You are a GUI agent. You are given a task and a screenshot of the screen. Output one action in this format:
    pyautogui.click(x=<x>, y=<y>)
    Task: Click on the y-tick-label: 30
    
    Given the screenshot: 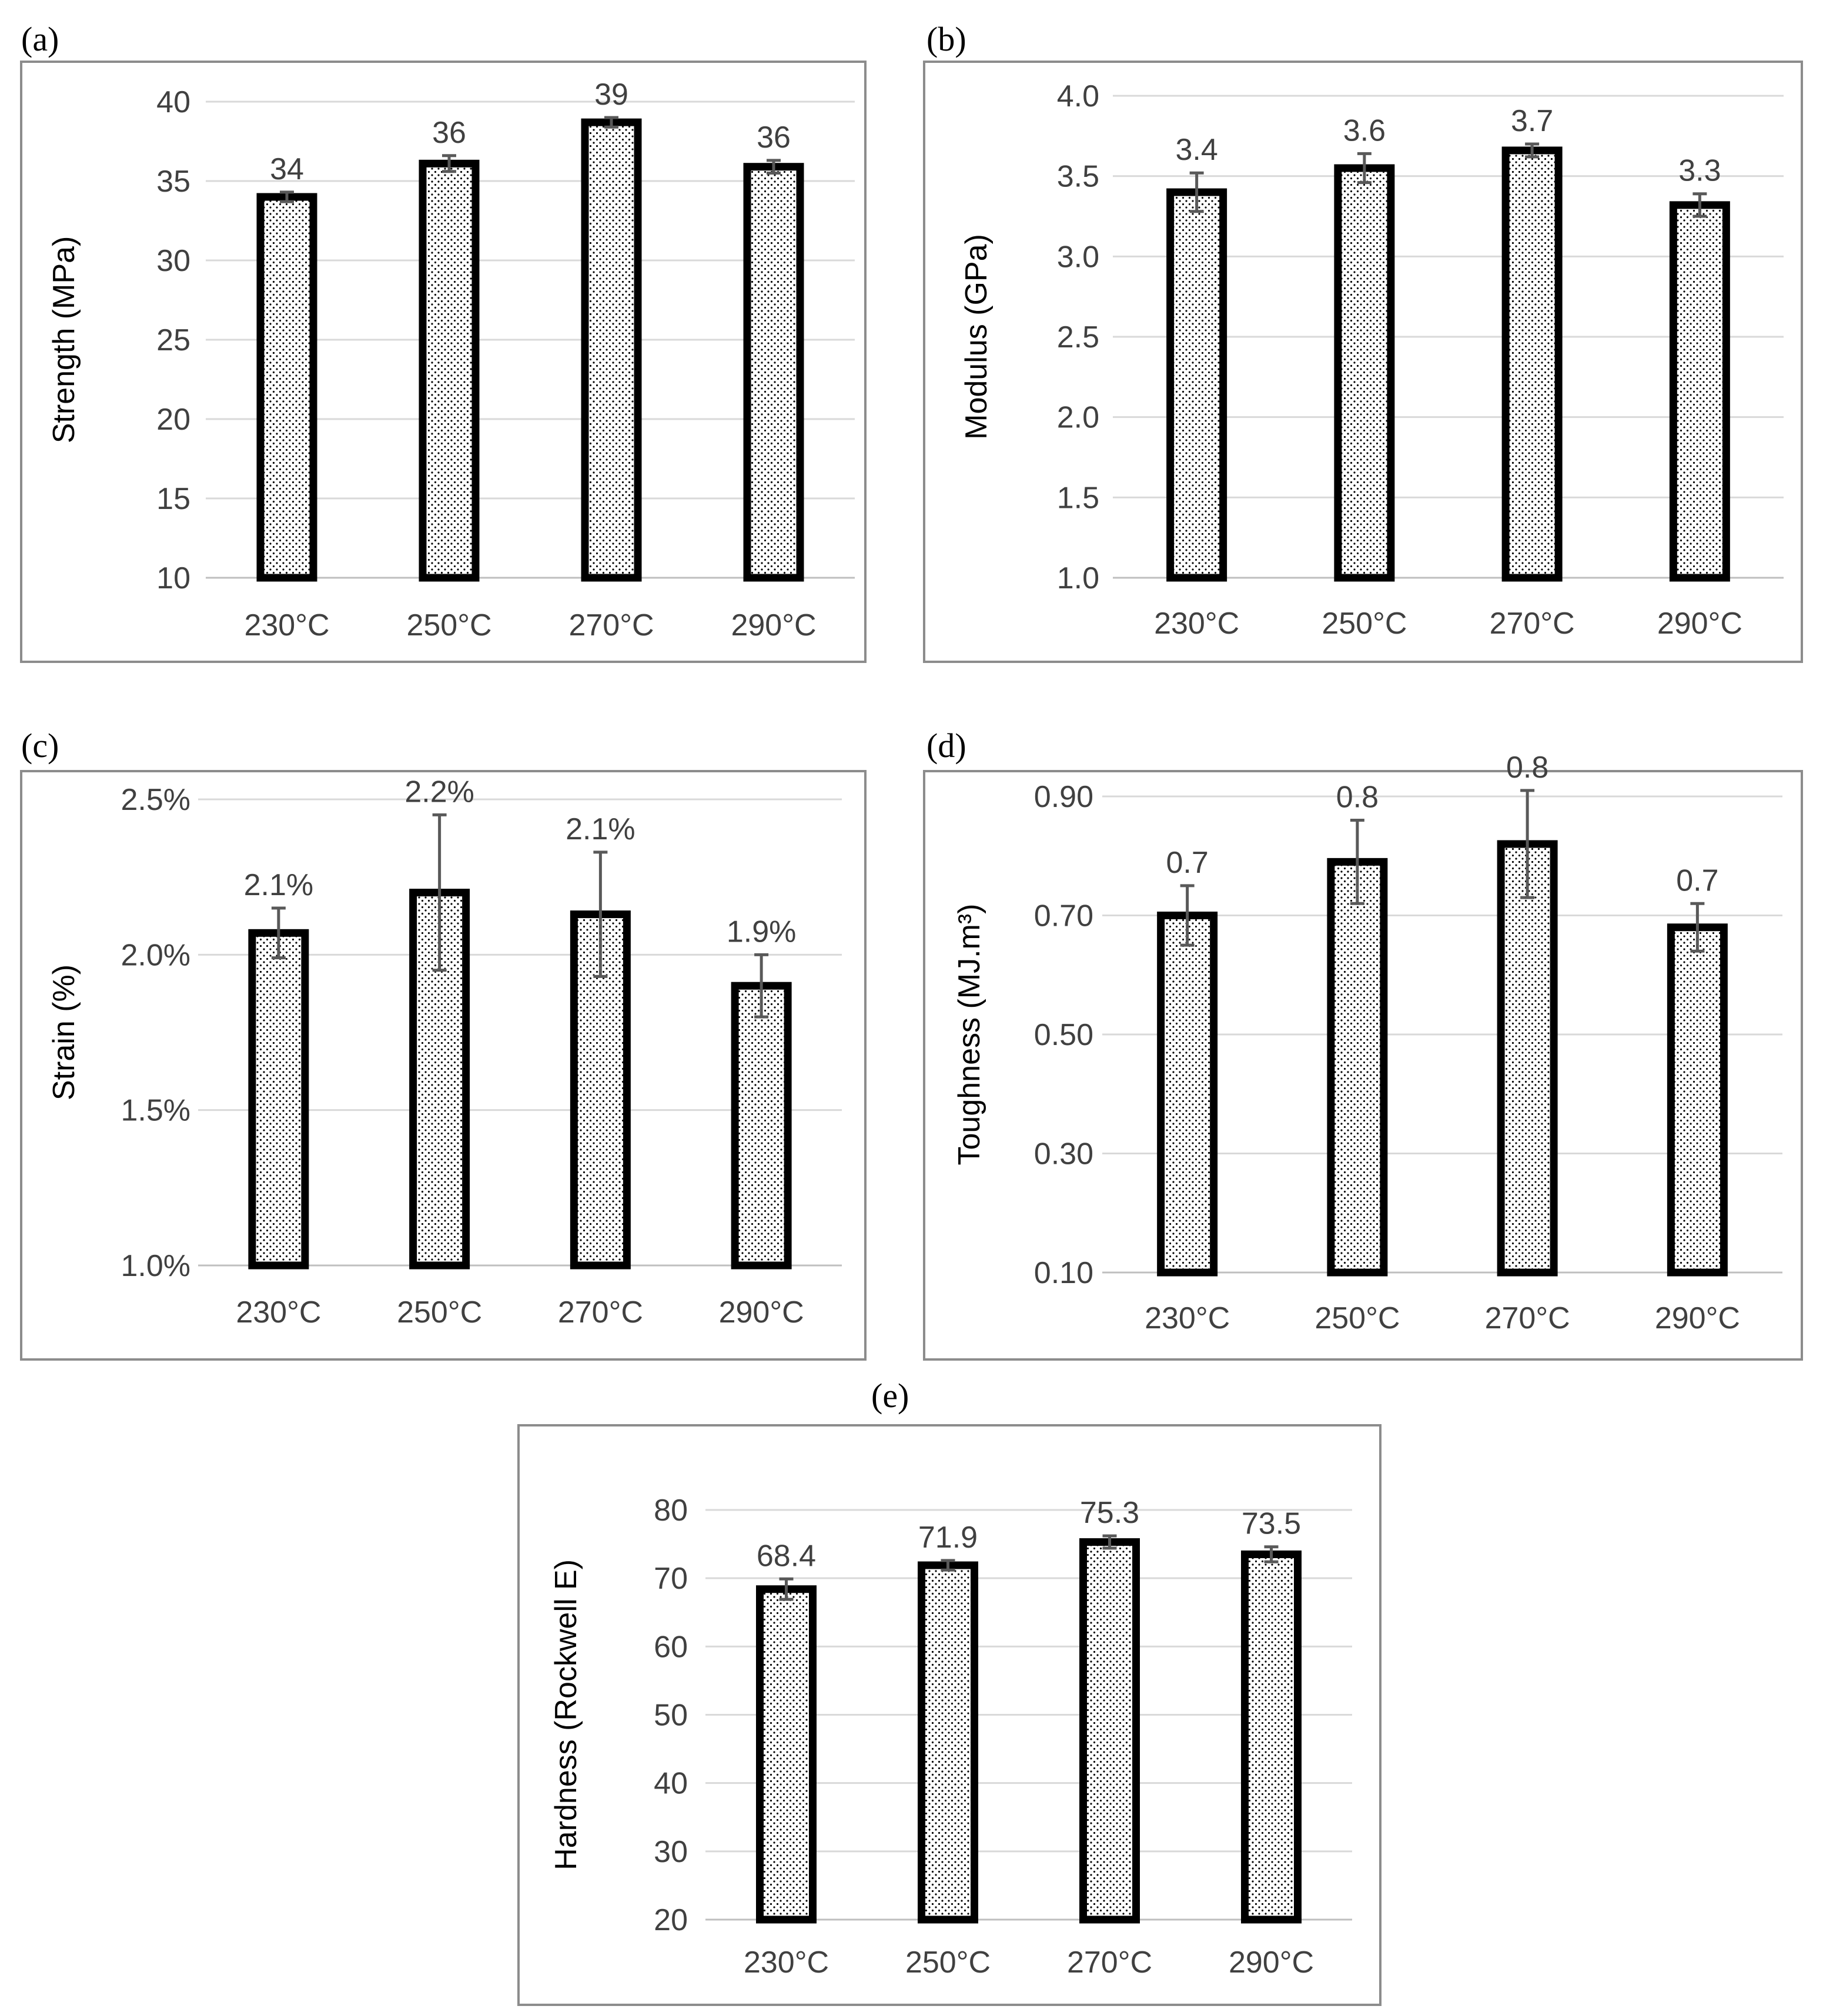 What is the action you would take?
    pyautogui.click(x=173, y=261)
    